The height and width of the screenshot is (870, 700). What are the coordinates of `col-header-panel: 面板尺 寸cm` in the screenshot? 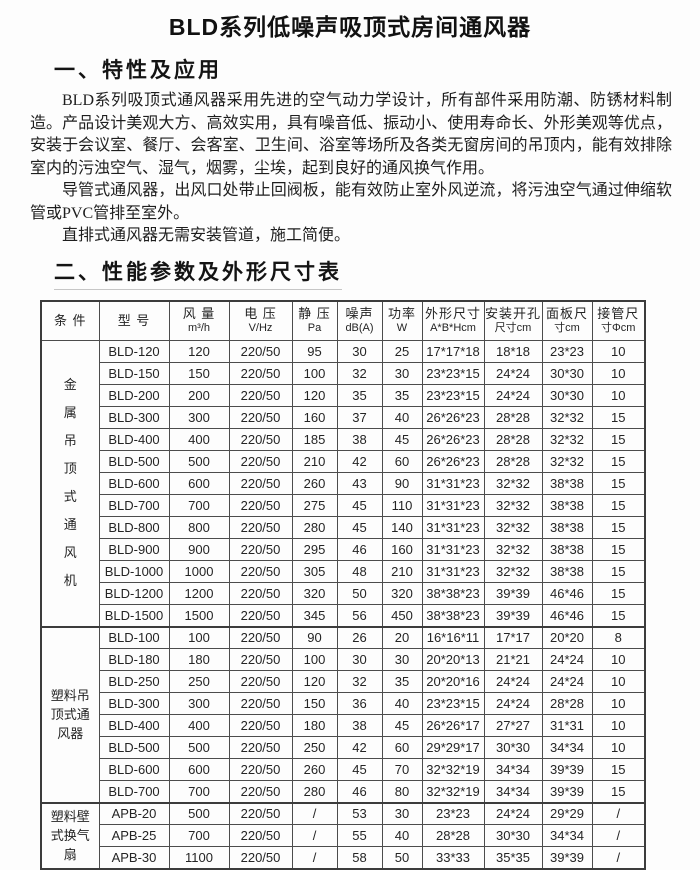 It's located at (567, 320).